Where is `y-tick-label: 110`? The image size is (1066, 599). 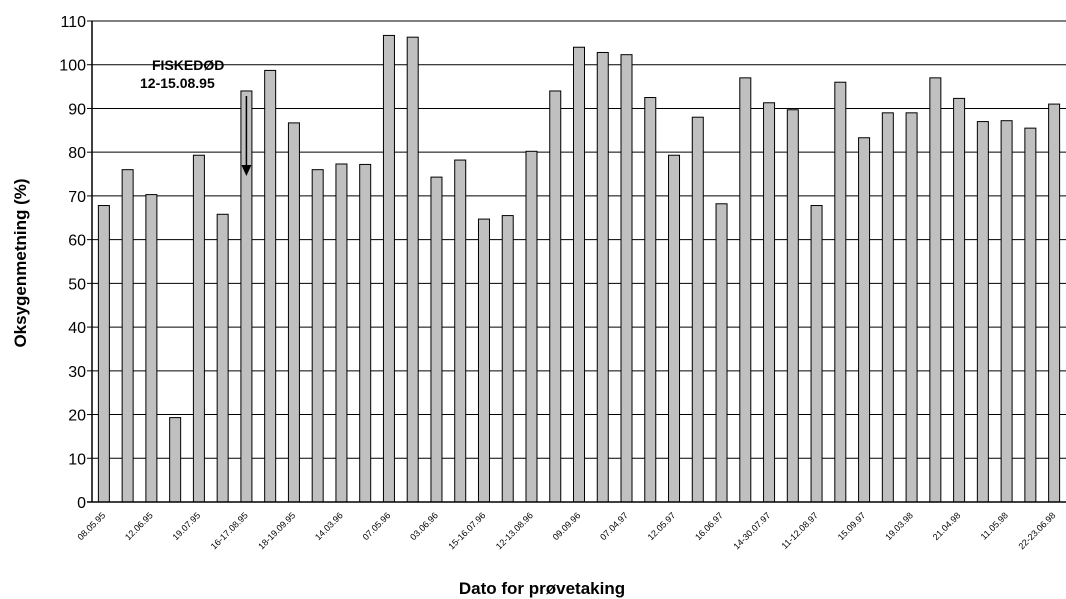 y-tick-label: 110 is located at coordinates (73, 22).